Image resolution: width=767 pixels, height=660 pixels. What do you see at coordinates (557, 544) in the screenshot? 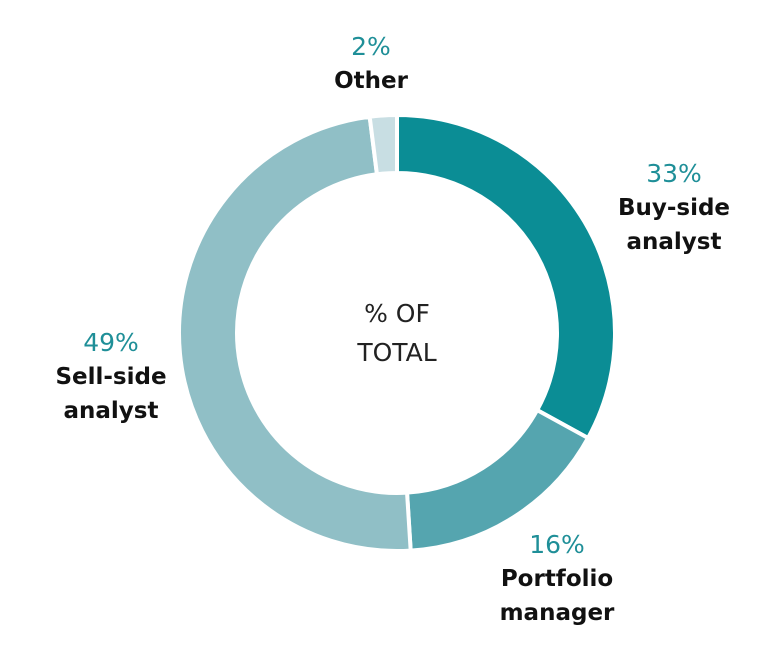
I see `slice-percent-label: 16%` at bounding box center [557, 544].